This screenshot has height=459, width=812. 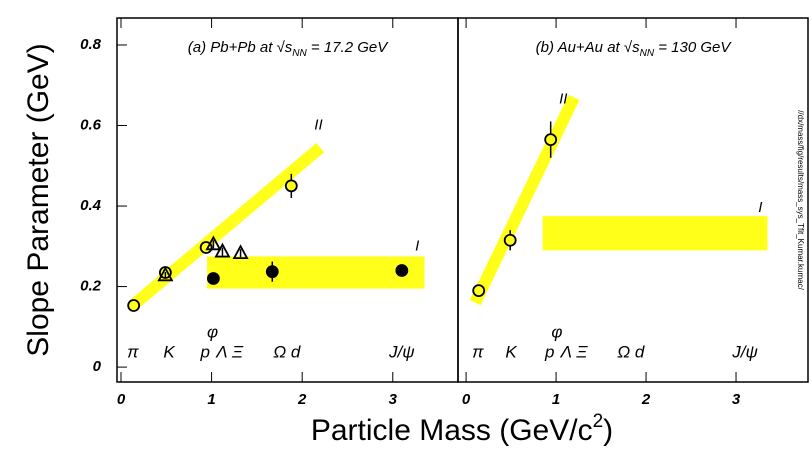 What do you see at coordinates (91, 286) in the screenshot?
I see `y-tick-label: 0.2` at bounding box center [91, 286].